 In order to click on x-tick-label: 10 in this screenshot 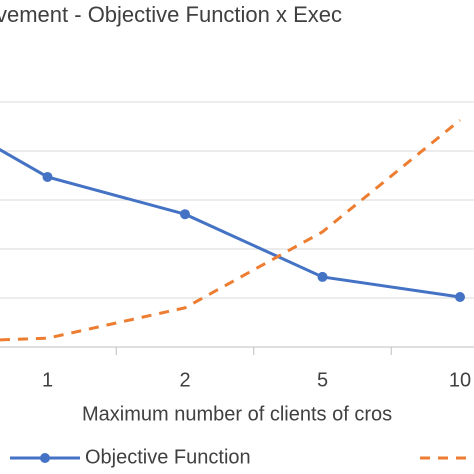, I will do `click(460, 380)`.